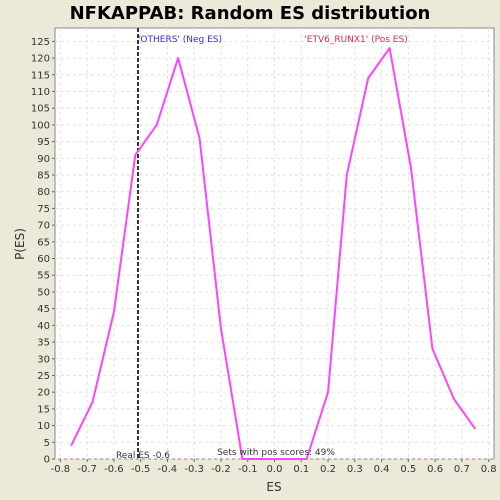  What do you see at coordinates (180, 40) in the screenshot?
I see `neg-es-label: 'OTHERS' (Neg ES)` at bounding box center [180, 40].